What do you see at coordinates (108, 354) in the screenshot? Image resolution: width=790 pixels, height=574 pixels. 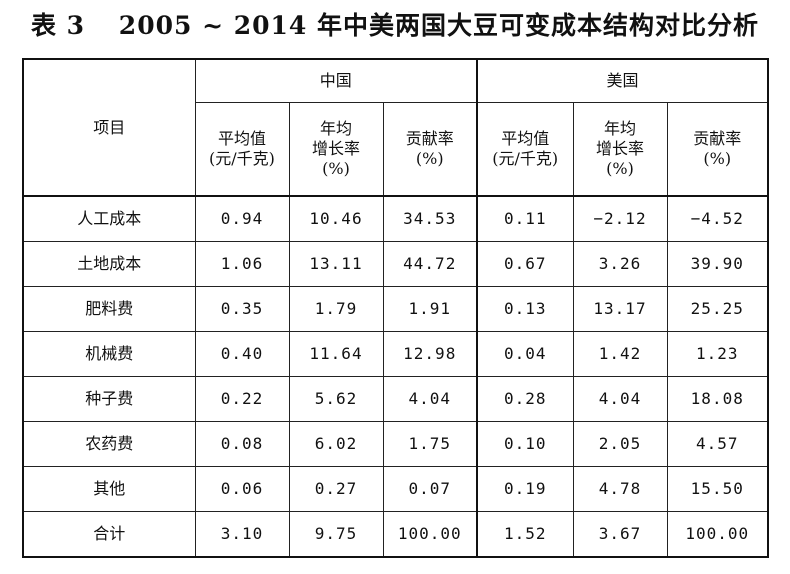 I see `row-label: 机械费` at bounding box center [108, 354].